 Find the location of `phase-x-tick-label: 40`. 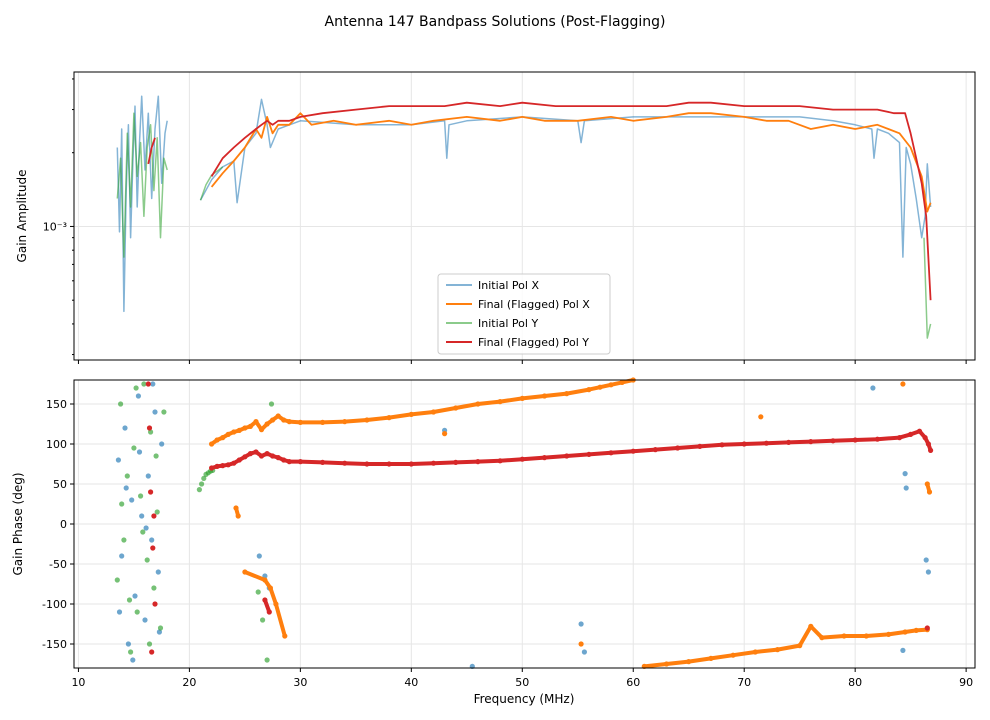

phase-x-tick-label: 40 is located at coordinates (411, 682).